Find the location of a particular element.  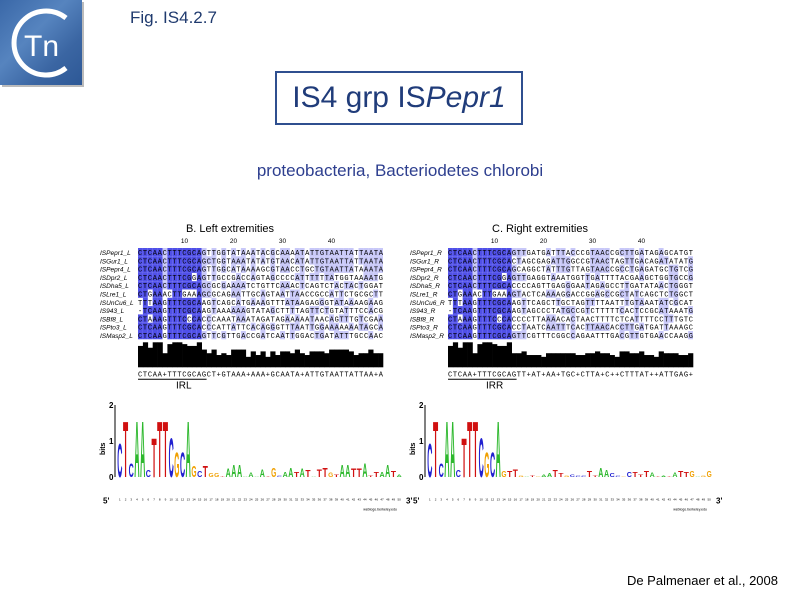

sequence-name: ISLre1_L is located at coordinates (113, 295).